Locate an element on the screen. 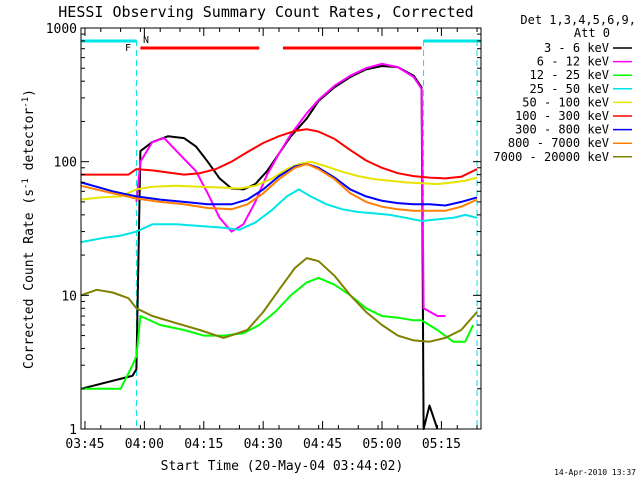 This screenshot has width=640, height=480. legend-label: 50 - 100 keV is located at coordinates (565, 102).